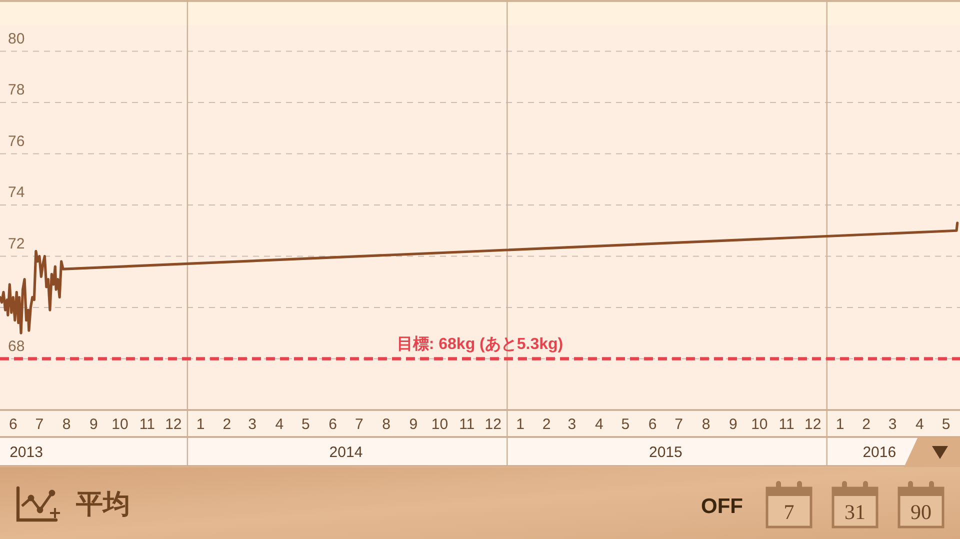 The width and height of the screenshot is (960, 539). What do you see at coordinates (855, 512) in the screenshot?
I see `annotation: 31` at bounding box center [855, 512].